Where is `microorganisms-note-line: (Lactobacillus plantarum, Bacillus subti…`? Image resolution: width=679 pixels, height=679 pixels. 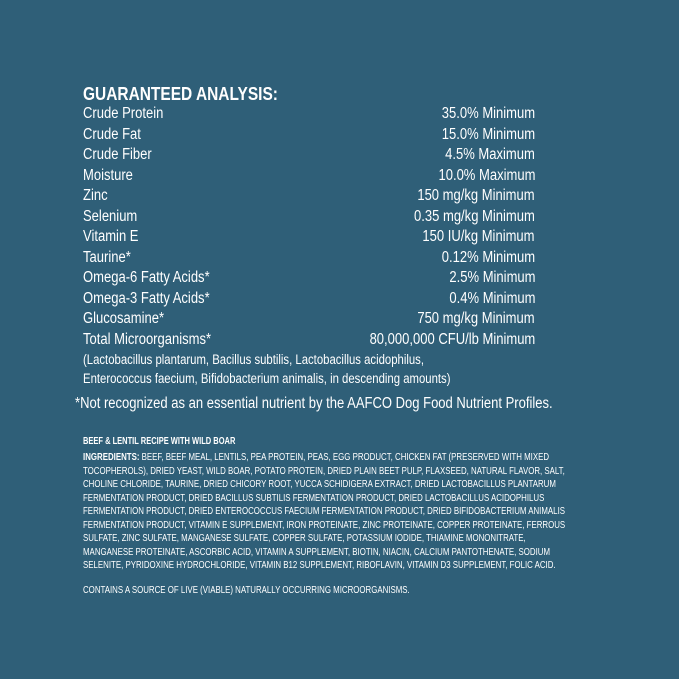 microorganisms-note-line: (Lactobacillus plantarum, Bacillus subti… is located at coordinates (254, 359).